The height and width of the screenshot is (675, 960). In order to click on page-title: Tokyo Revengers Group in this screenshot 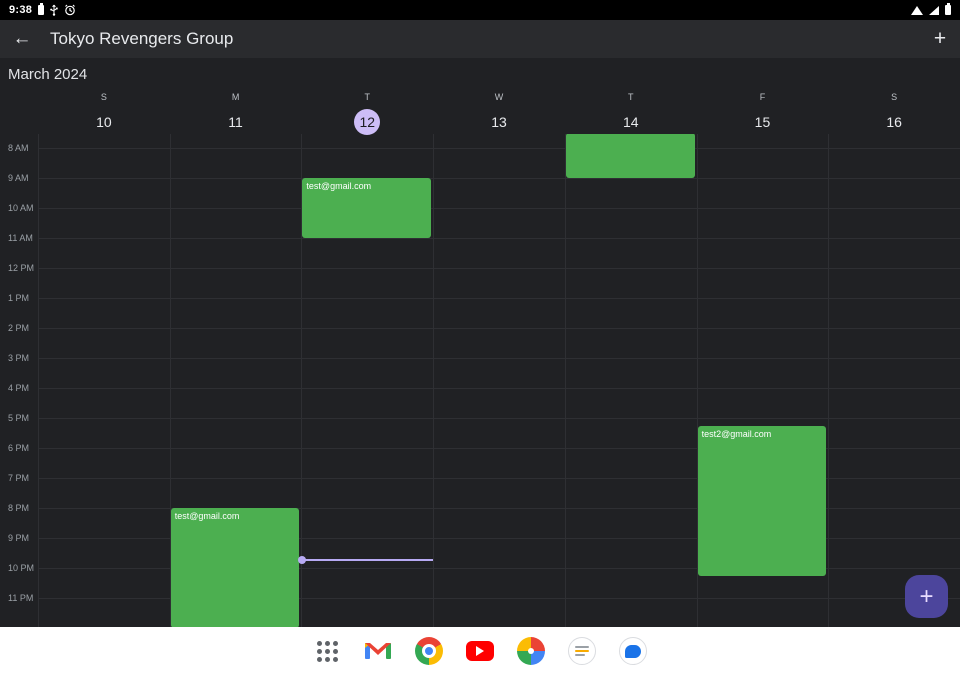, I will do `click(142, 38)`.